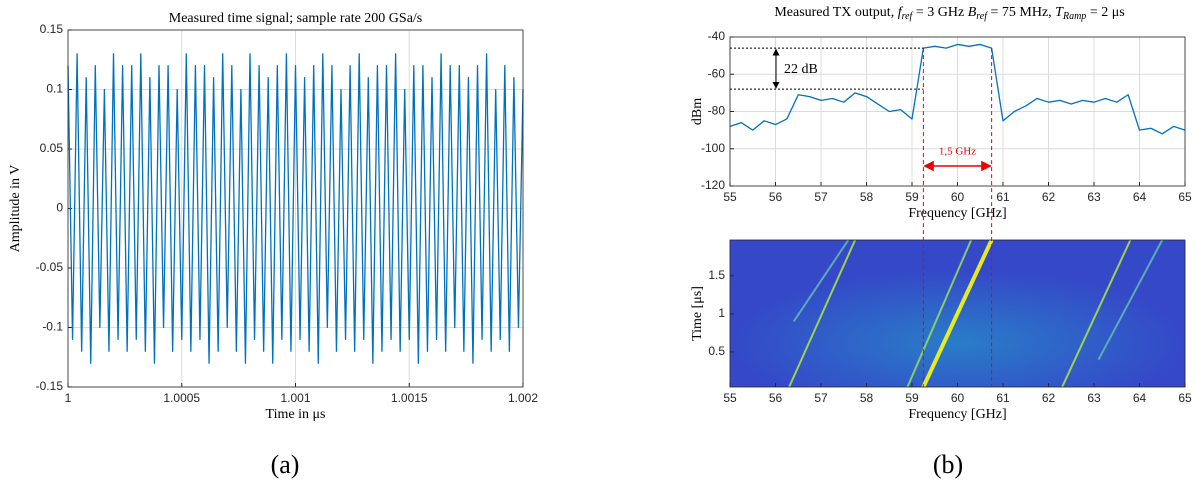  I want to click on y-tick-label: -120, so click(713, 185).